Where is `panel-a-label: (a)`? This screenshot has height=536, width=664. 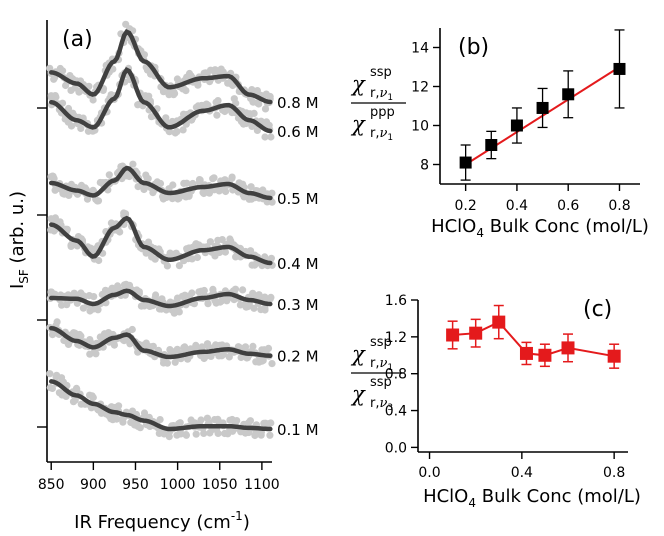 panel-a-label: (a) is located at coordinates (77, 39).